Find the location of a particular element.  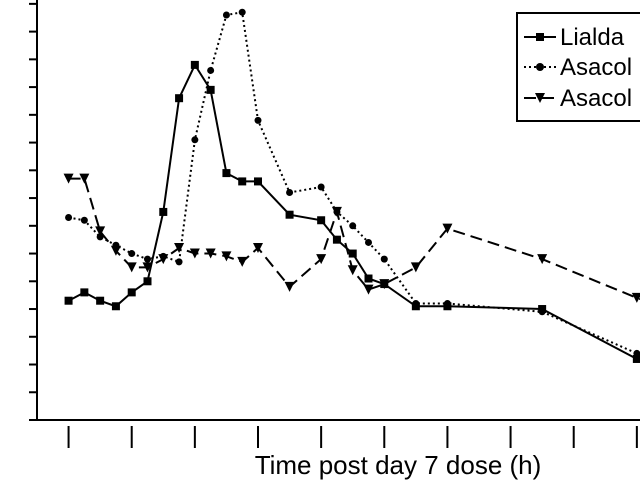

legend-entry: Lialda is located at coordinates (574, 37).